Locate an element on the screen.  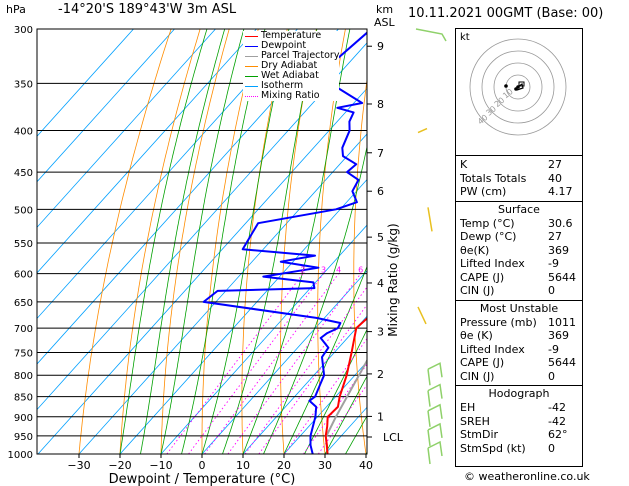
index-label: Dewp (°C) is located at coordinates (488, 236).